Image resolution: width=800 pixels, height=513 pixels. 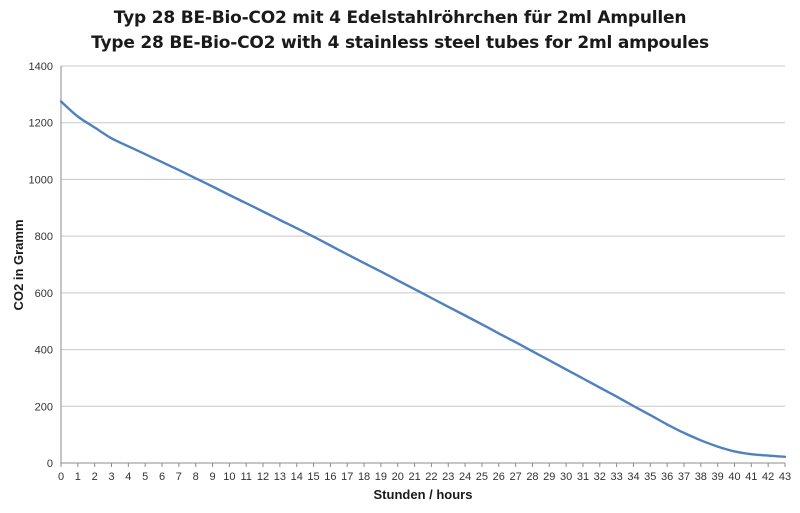 I want to click on x-tick-label: 0, so click(x=61, y=477).